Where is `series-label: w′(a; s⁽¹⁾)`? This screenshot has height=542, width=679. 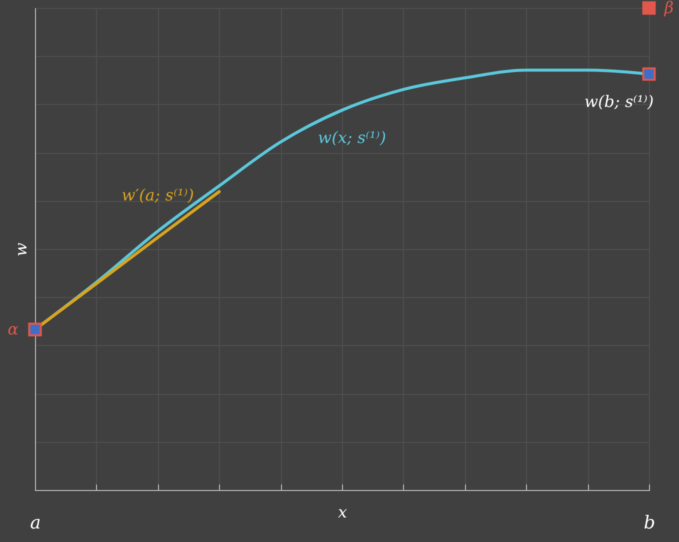 series-label: w′(a; s⁽¹⁾) is located at coordinates (158, 194).